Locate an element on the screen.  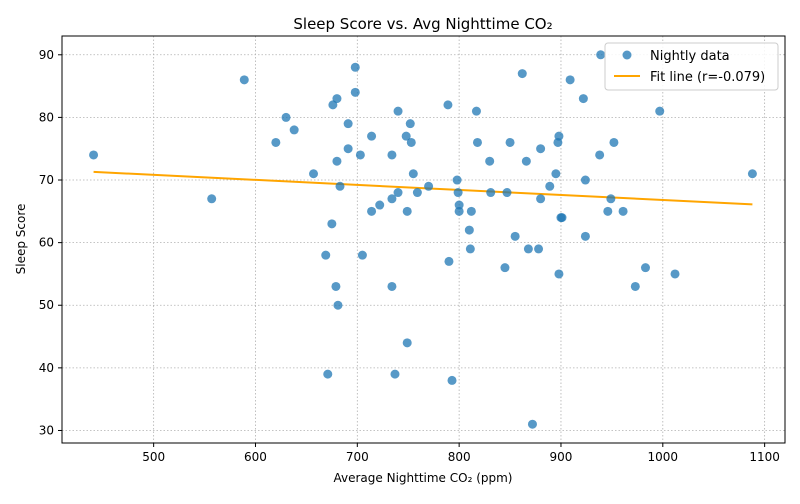
x-tick-label: 600 is located at coordinates (255, 457).